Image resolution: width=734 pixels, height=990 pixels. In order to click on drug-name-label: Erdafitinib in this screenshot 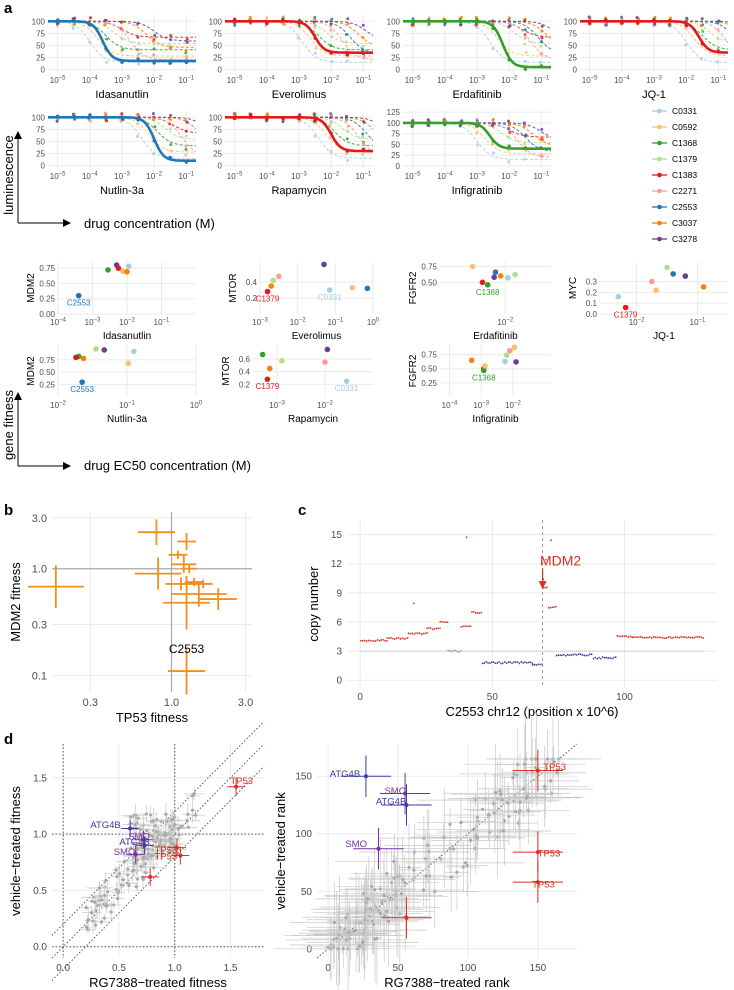, I will do `click(477, 95)`.